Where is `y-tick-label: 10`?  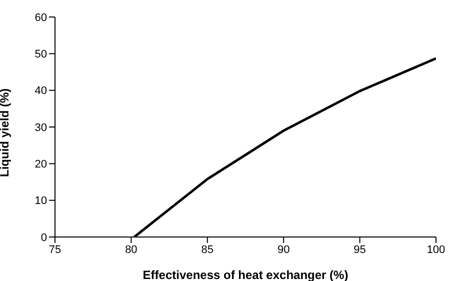 y-tick-label: 10 is located at coordinates (40, 201).